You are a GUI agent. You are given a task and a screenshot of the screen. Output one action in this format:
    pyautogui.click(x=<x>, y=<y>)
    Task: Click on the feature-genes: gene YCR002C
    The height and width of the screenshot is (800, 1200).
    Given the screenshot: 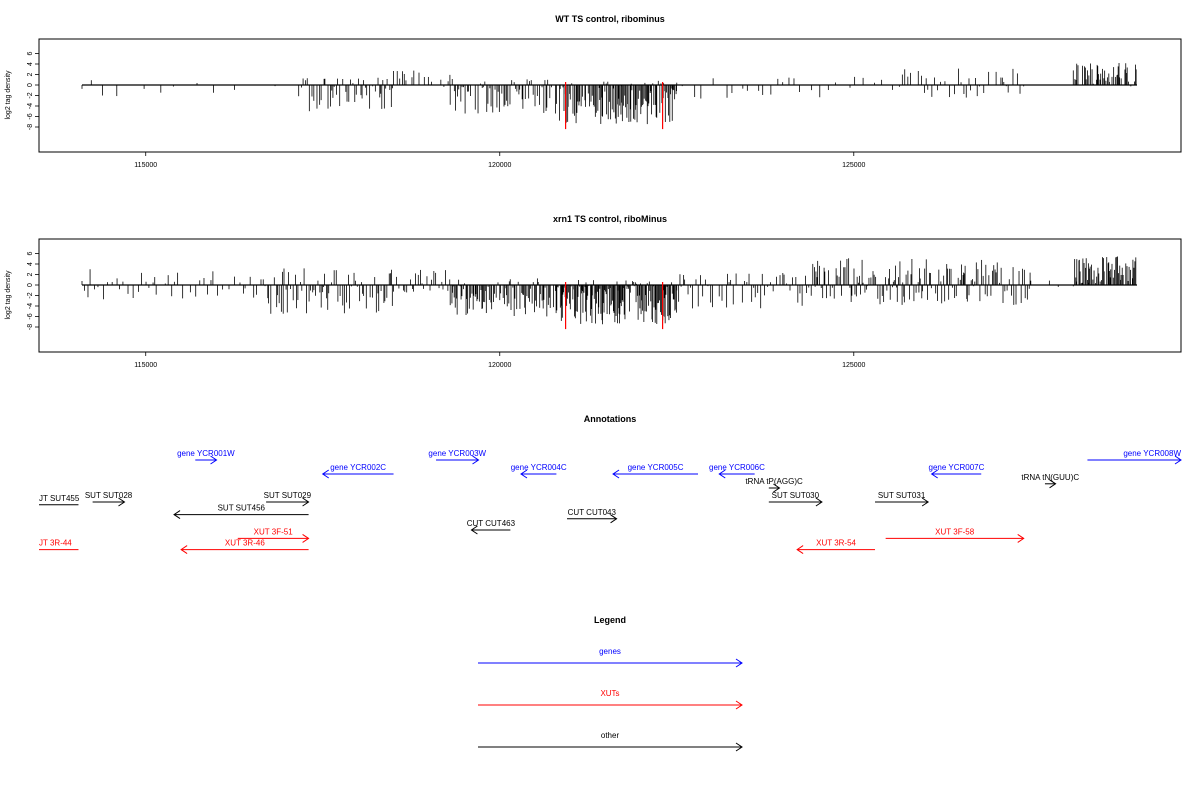 What is the action you would take?
    pyautogui.click(x=357, y=471)
    